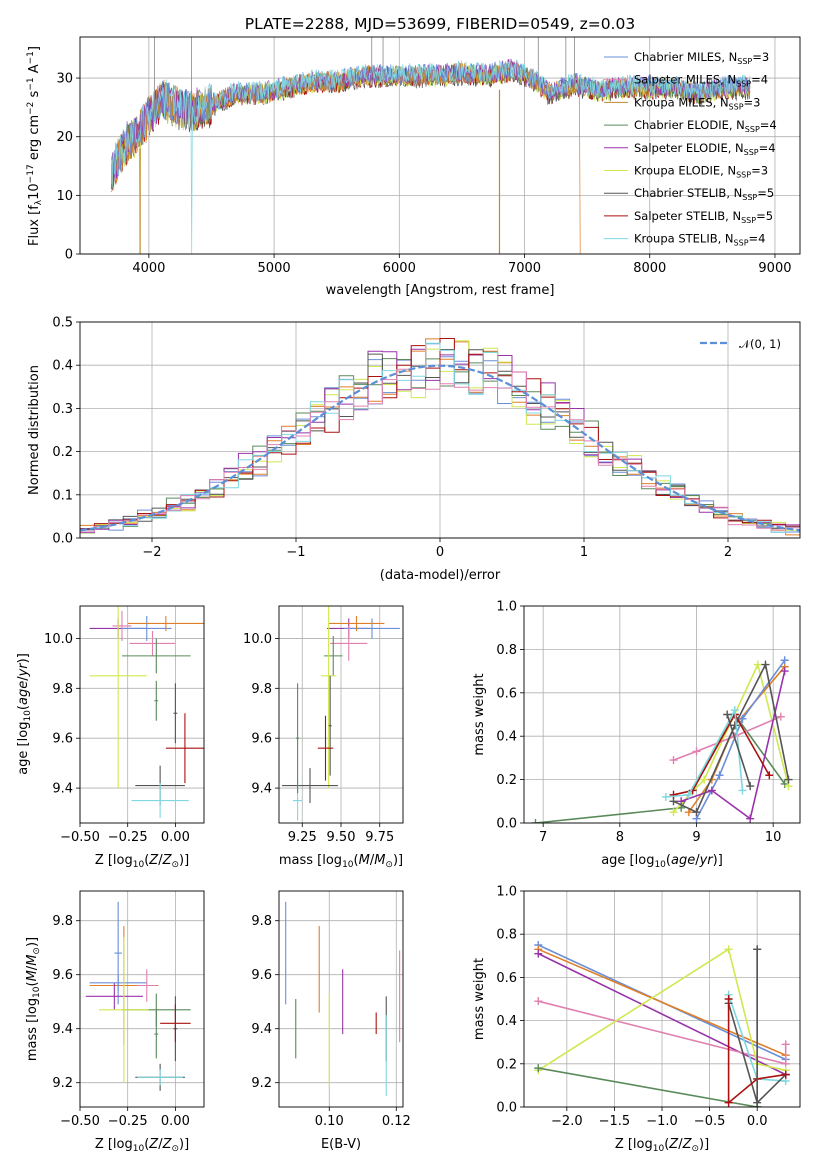 Image resolution: width=819 pixels, height=1170 pixels. I want to click on x-tick-label: 2, so click(728, 552).